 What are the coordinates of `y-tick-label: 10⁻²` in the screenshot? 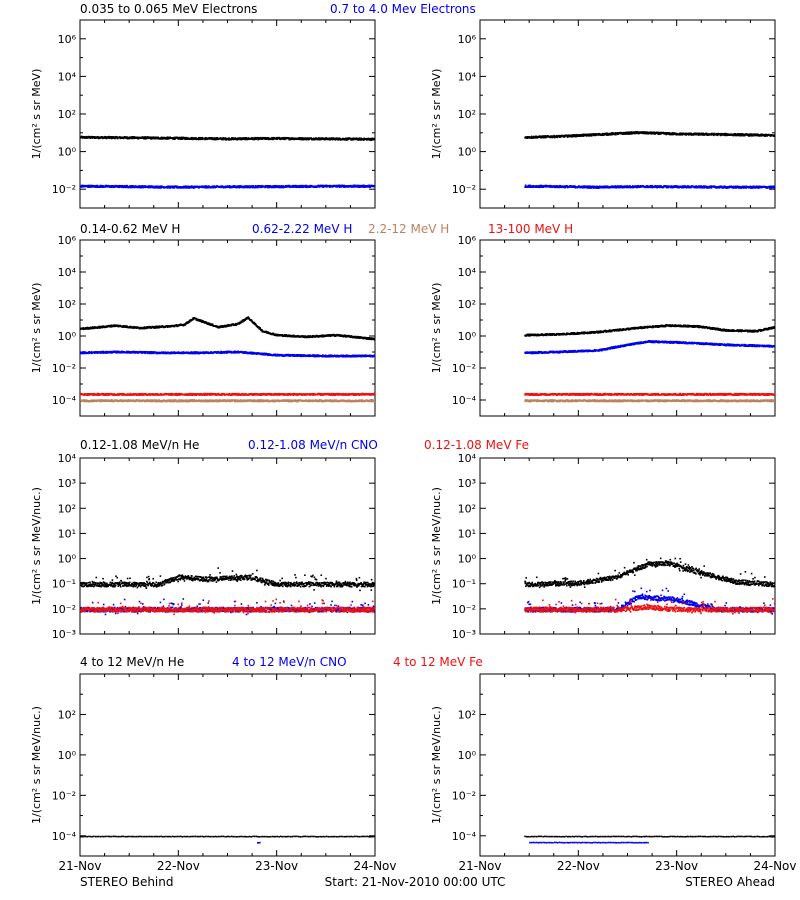 It's located at (64, 368).